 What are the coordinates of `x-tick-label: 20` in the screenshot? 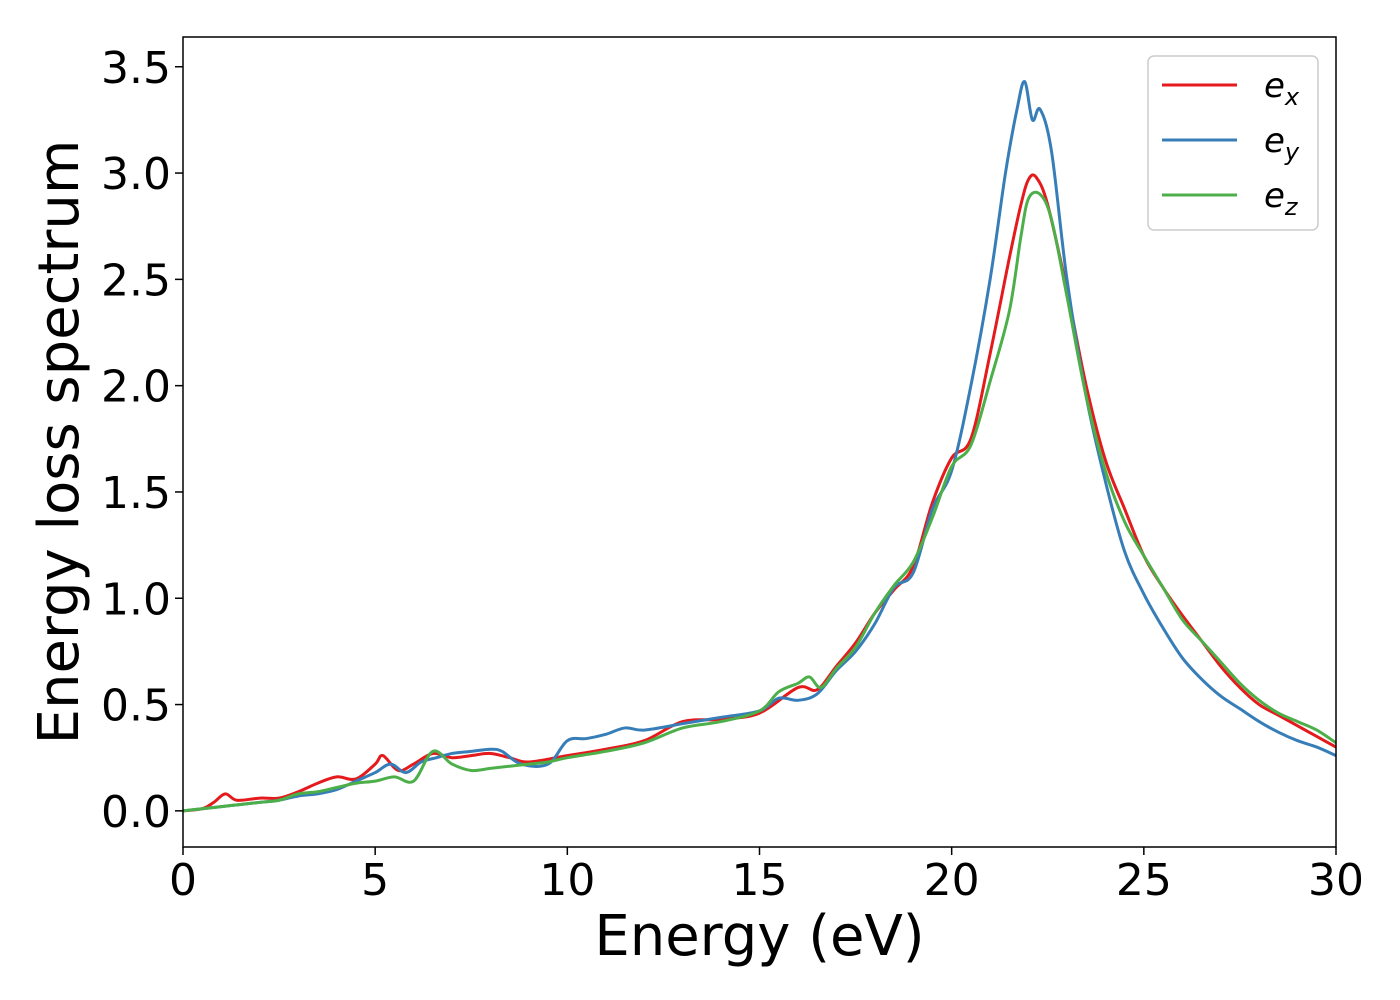 It's located at (952, 880).